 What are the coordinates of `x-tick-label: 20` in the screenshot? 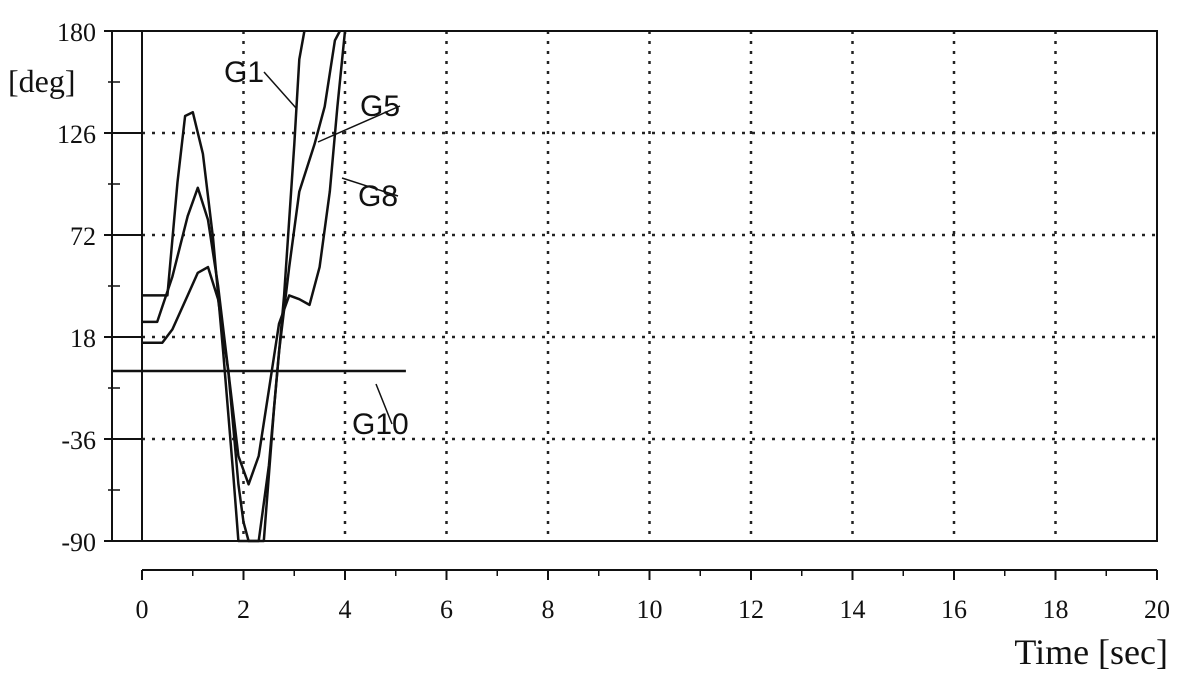 It's located at (1157, 609).